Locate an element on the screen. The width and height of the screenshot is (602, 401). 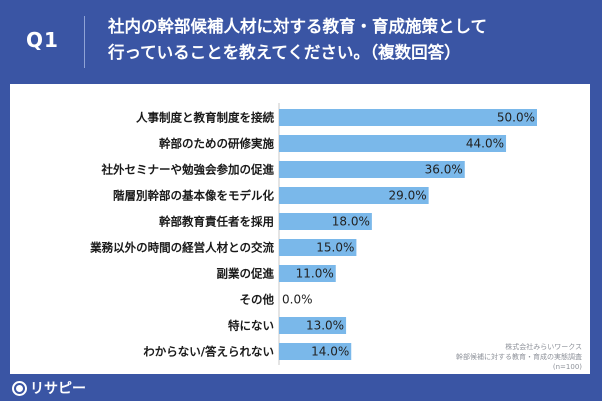
data-label: 18.0% is located at coordinates (351, 222).